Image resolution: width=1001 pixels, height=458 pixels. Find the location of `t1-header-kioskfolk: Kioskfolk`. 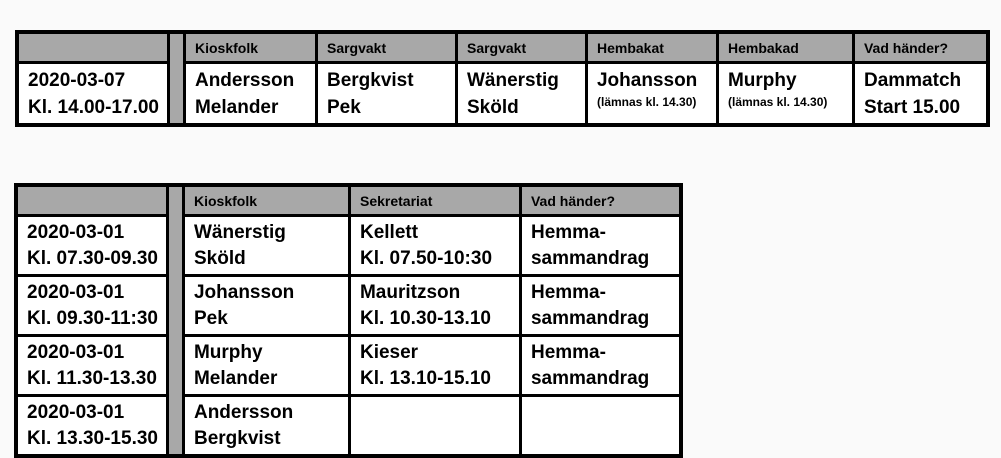

t1-header-kioskfolk: Kioskfolk is located at coordinates (251, 49).